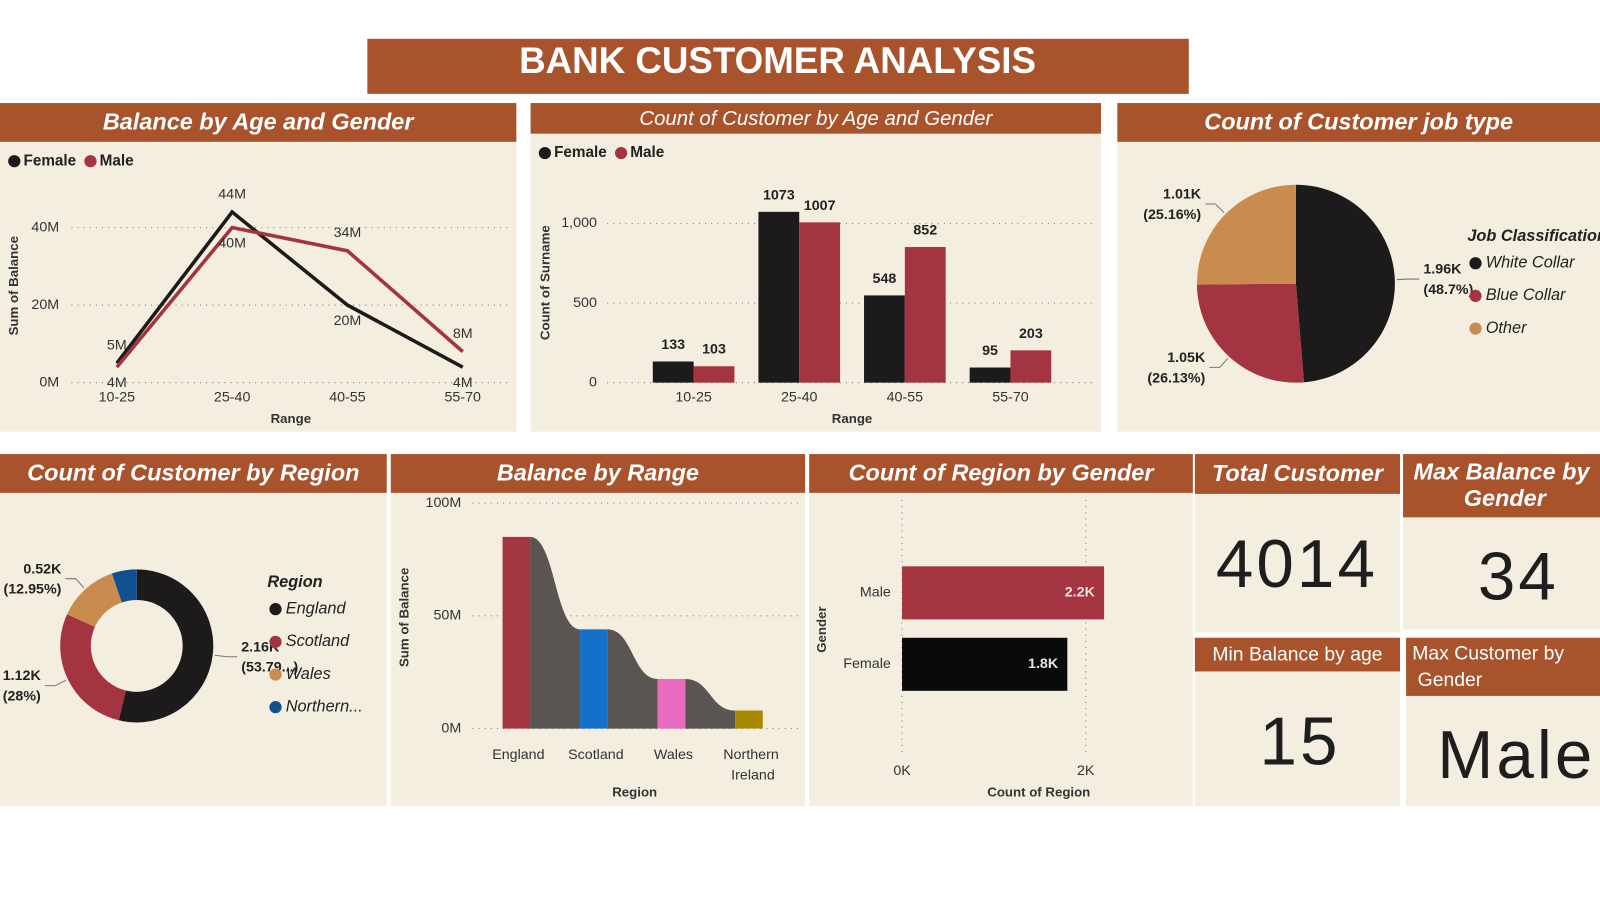 Image resolution: width=1600 pixels, height=900 pixels. I want to click on data-label: 548, so click(885, 279).